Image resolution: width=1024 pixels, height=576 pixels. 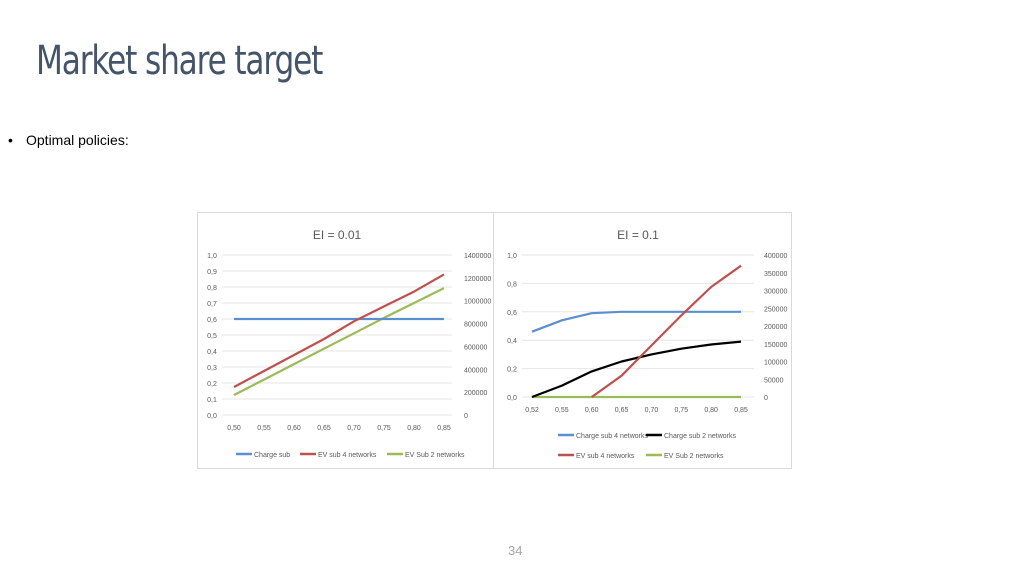 What do you see at coordinates (212, 368) in the screenshot?
I see `y-left-tick-label: 0,3` at bounding box center [212, 368].